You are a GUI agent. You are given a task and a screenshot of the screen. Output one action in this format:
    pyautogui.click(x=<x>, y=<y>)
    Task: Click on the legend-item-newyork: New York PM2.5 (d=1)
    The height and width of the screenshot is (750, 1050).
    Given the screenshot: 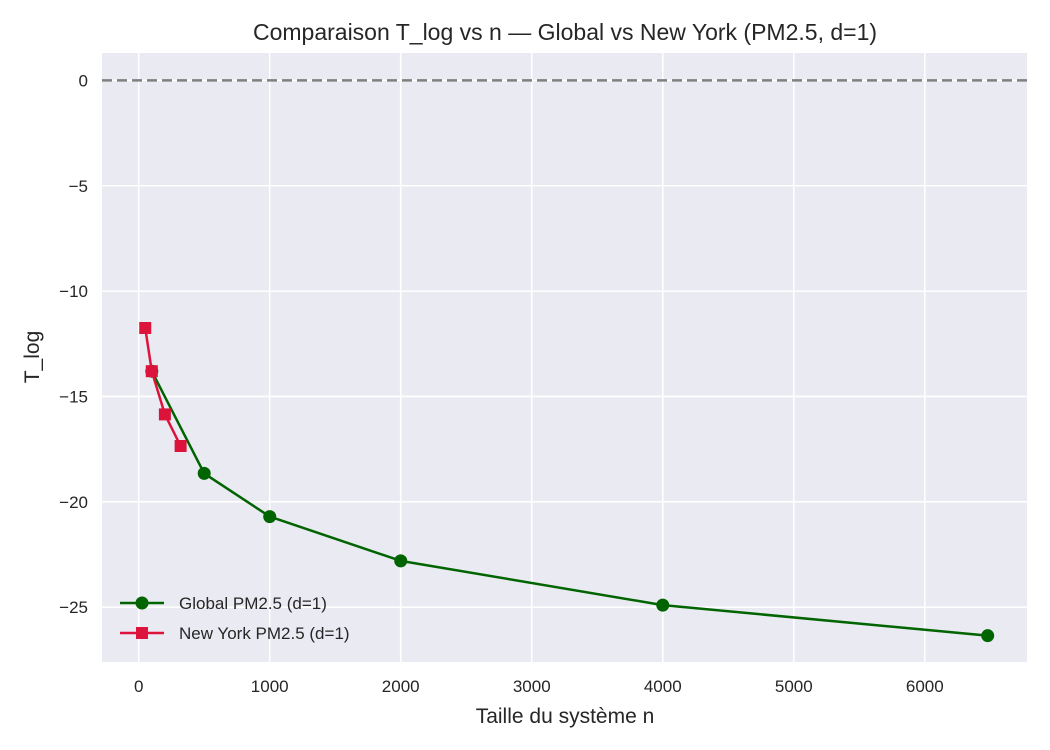 What is the action you would take?
    pyautogui.click(x=235, y=633)
    